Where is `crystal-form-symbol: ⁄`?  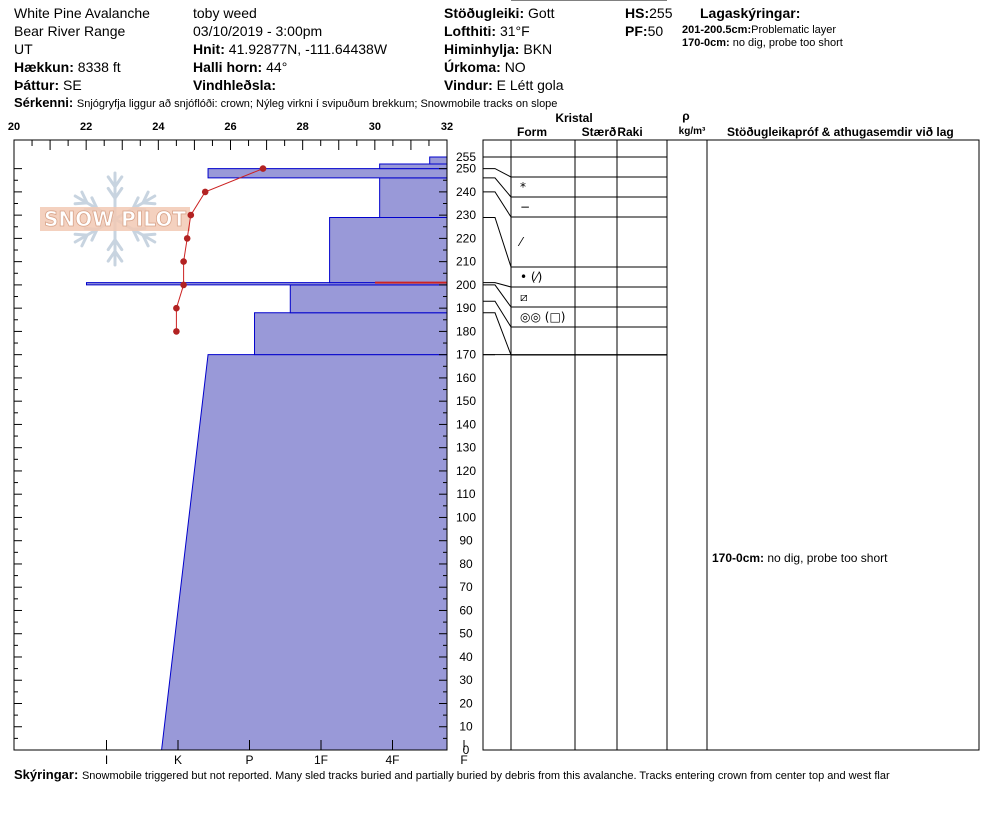 crystal-form-symbol: ⁄ is located at coordinates (521, 242).